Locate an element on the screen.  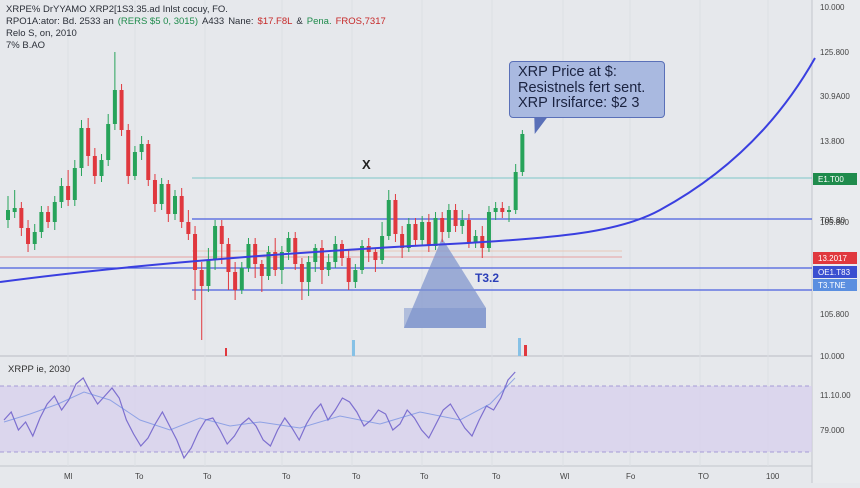
x-tick-label: TO is located at coordinates (703, 476).